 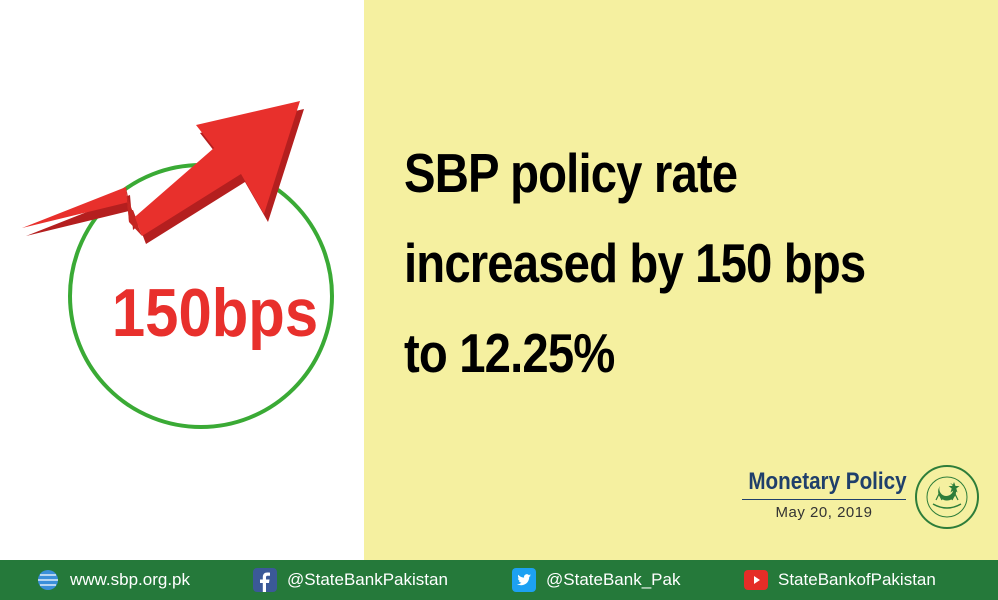 I want to click on policy-date: May 20, 2019, so click(x=824, y=512).